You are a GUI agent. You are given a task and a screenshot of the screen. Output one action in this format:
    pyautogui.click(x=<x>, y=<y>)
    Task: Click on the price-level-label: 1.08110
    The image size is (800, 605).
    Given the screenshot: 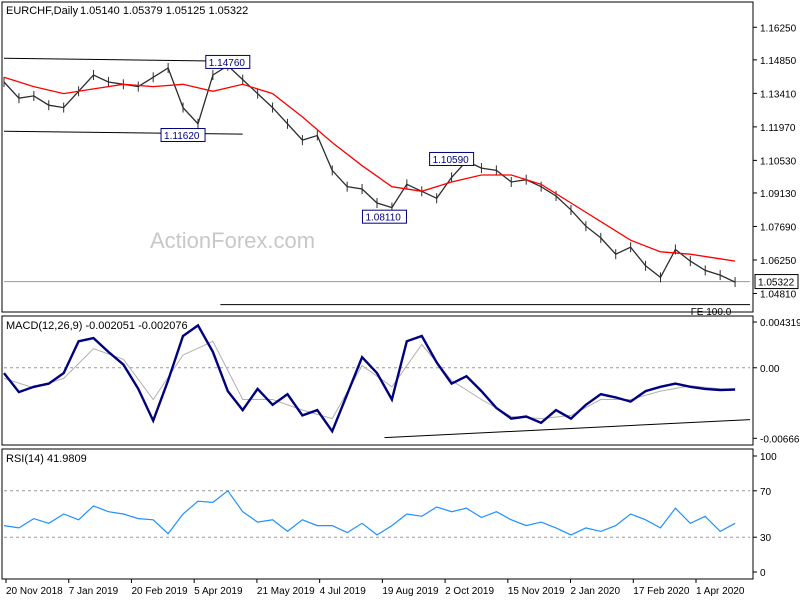 What is the action you would take?
    pyautogui.click(x=383, y=218)
    